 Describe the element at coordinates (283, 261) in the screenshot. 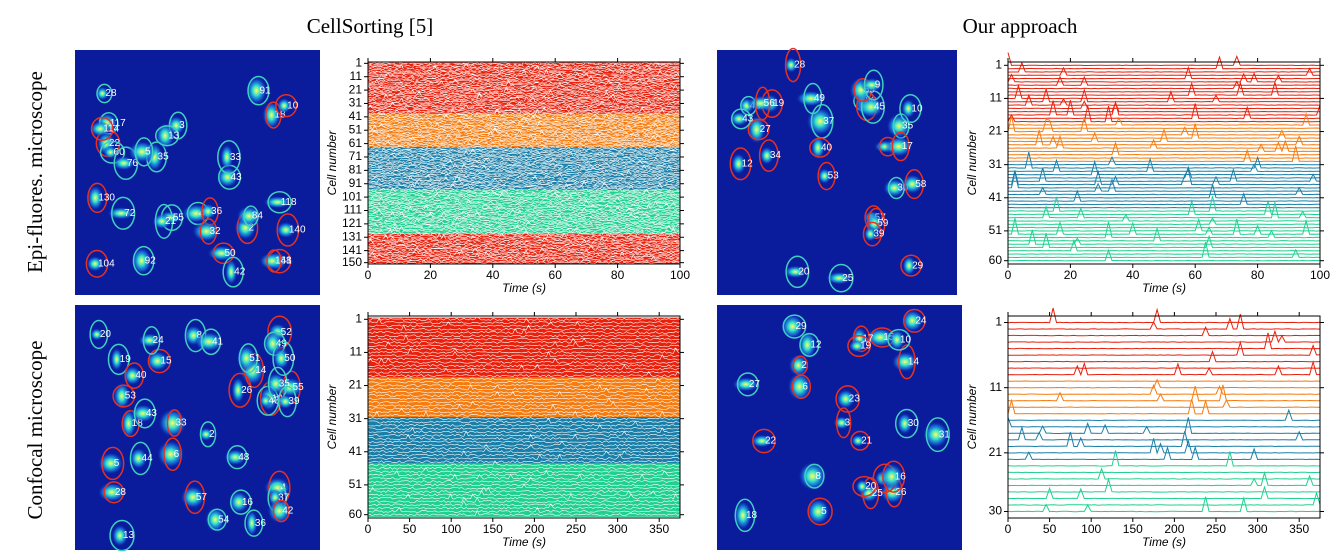

I see `cell-label: 141` at that location.